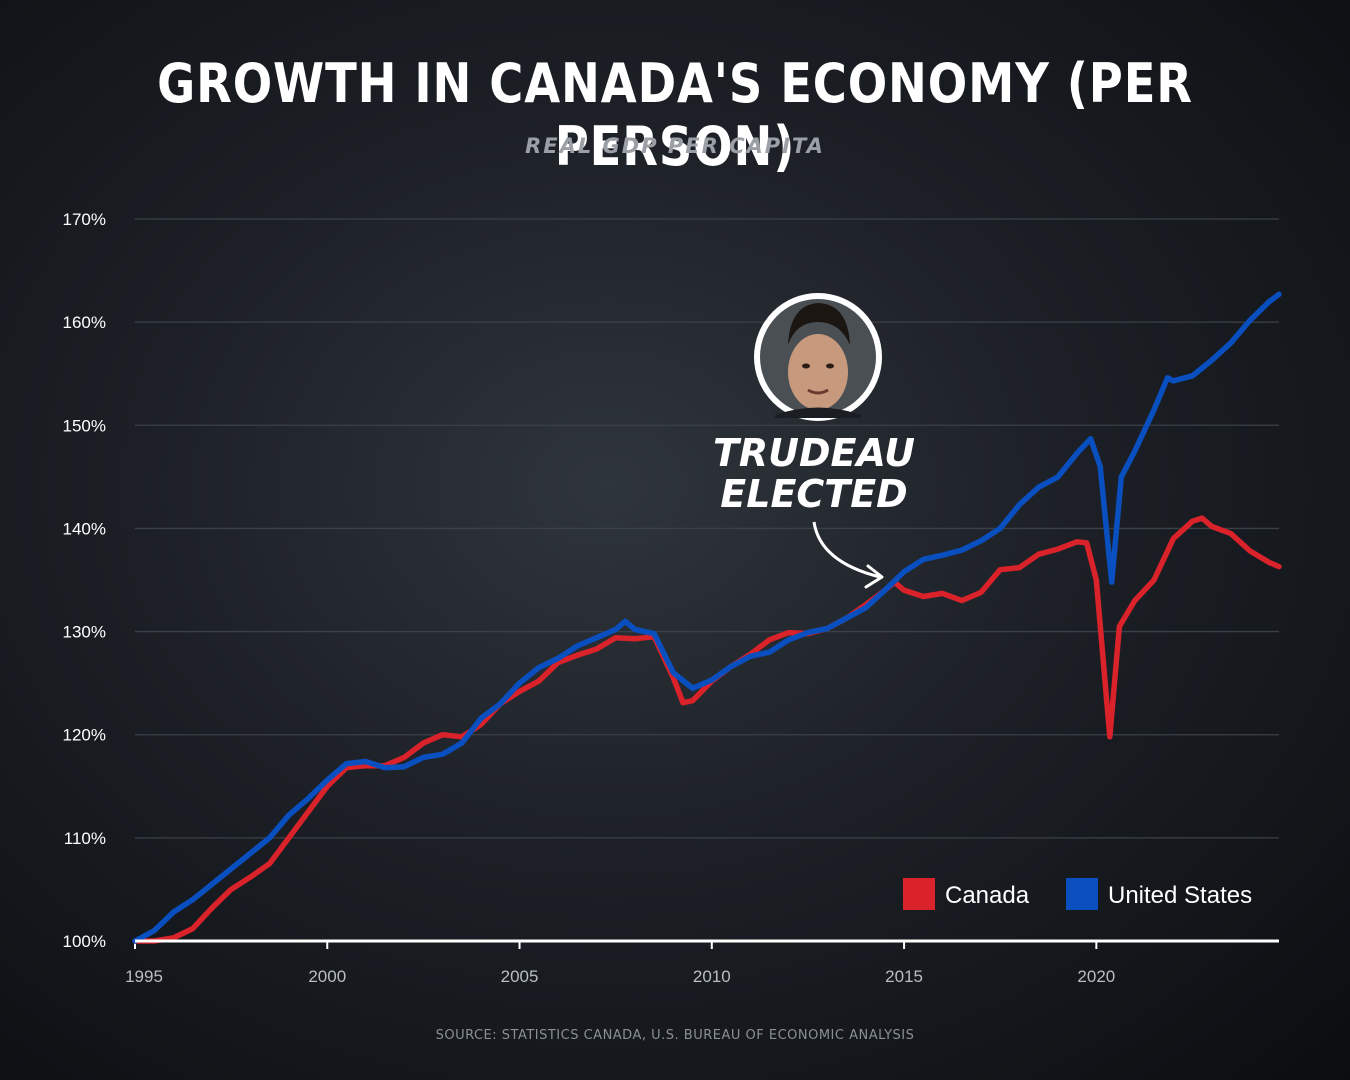  What do you see at coordinates (84, 632) in the screenshot?
I see `y-tick-label: 130%` at bounding box center [84, 632].